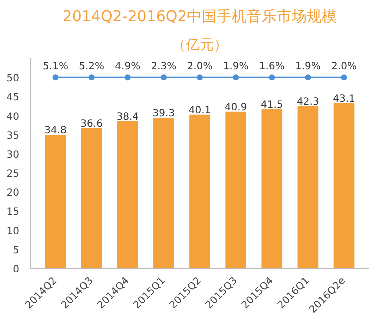 The width and height of the screenshot is (379, 322). What do you see at coordinates (55, 131) in the screenshot?
I see `data-label: 34.8` at bounding box center [55, 131].